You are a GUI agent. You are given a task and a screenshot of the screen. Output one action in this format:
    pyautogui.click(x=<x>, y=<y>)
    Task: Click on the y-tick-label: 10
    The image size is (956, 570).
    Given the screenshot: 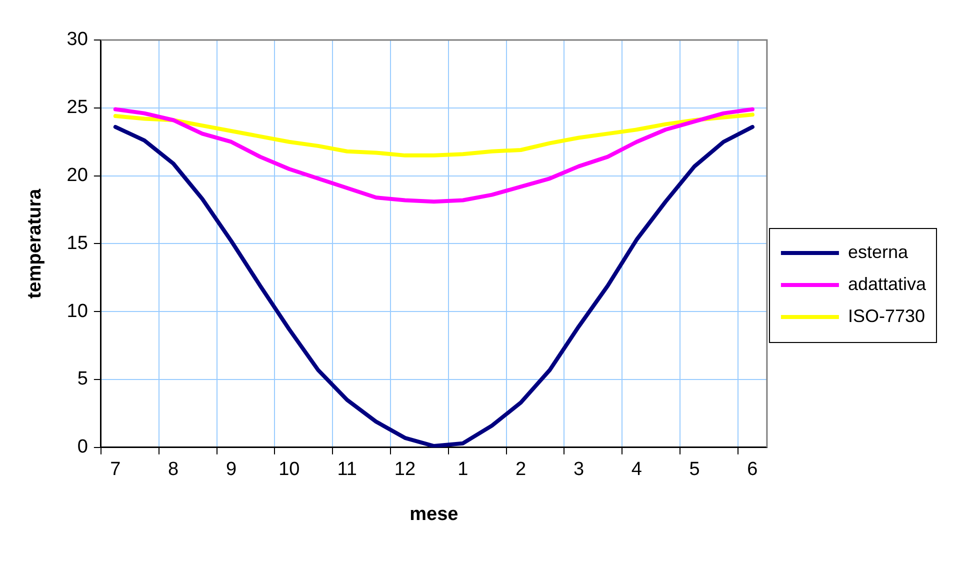 What is the action you would take?
    pyautogui.click(x=77, y=311)
    